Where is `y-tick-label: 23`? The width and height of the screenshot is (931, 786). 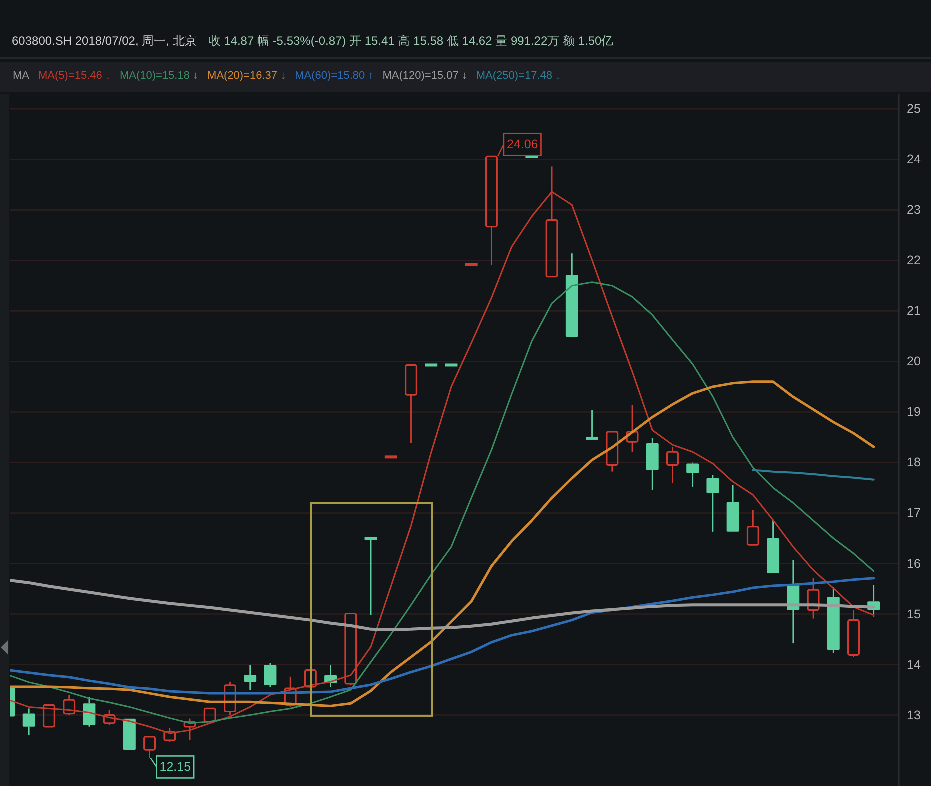 y-tick-label: 23 is located at coordinates (914, 210).